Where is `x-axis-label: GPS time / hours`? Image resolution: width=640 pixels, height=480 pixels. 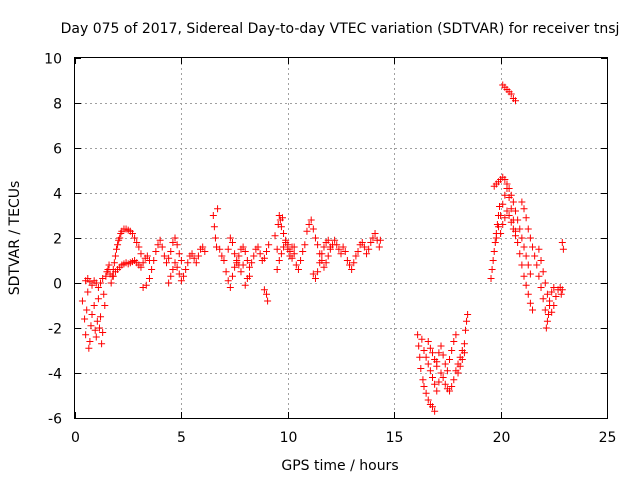
x-axis-label: GPS time / hours is located at coordinates (339, 466).